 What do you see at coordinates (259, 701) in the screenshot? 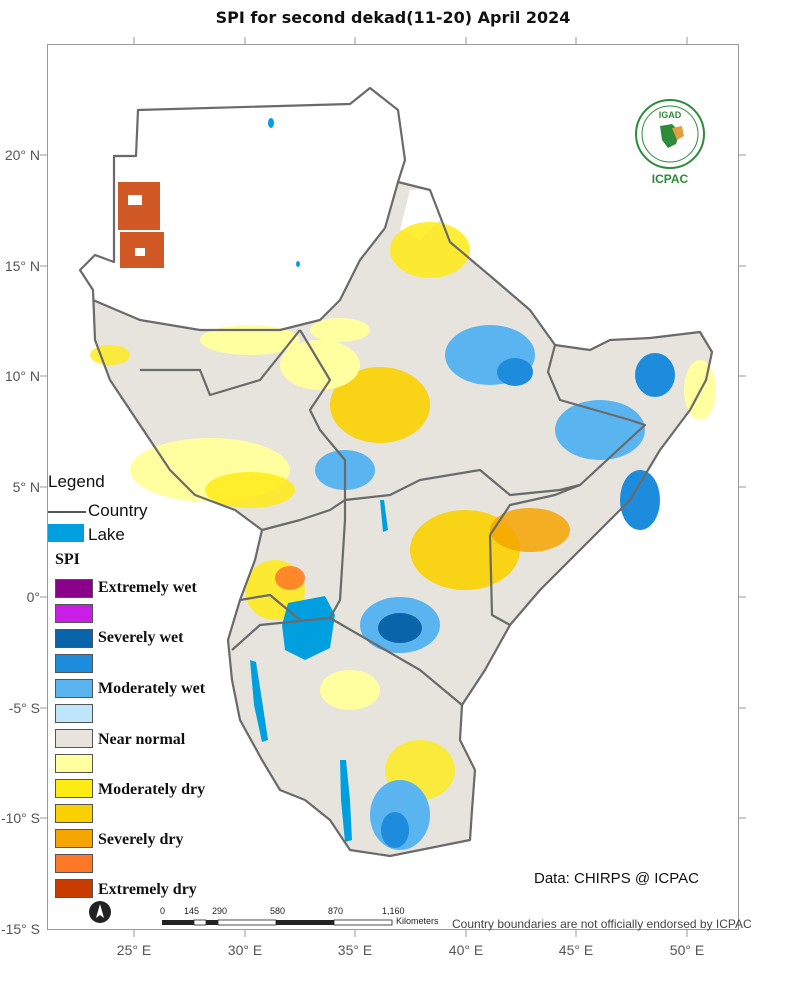
I see `lake-tanganyika` at bounding box center [259, 701].